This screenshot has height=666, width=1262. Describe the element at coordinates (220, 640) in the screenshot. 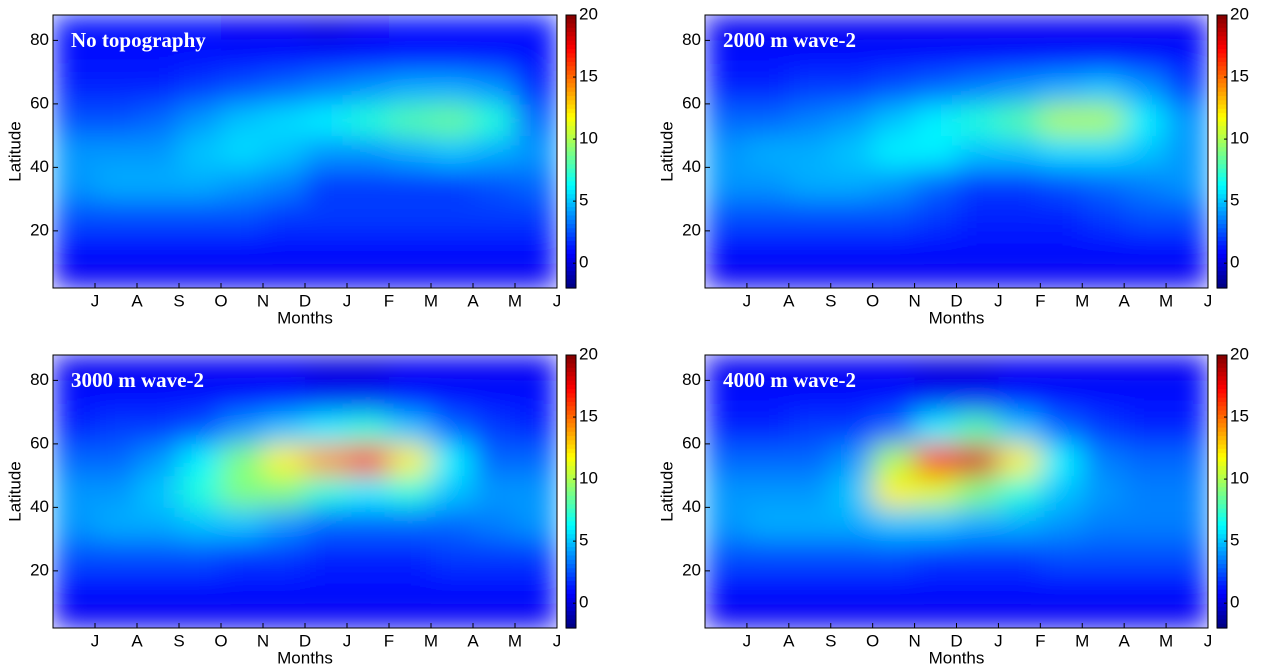

I see `x-tick-label: O` at that location.